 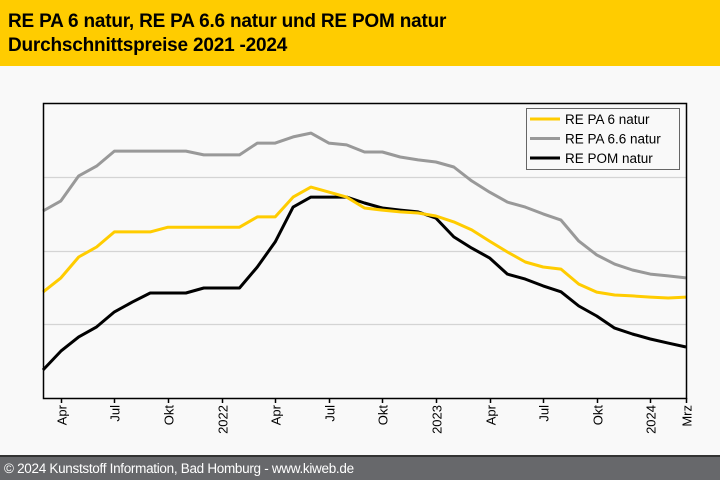 What do you see at coordinates (607, 119) in the screenshot?
I see `legend-label: RE PA 6 natur` at bounding box center [607, 119].